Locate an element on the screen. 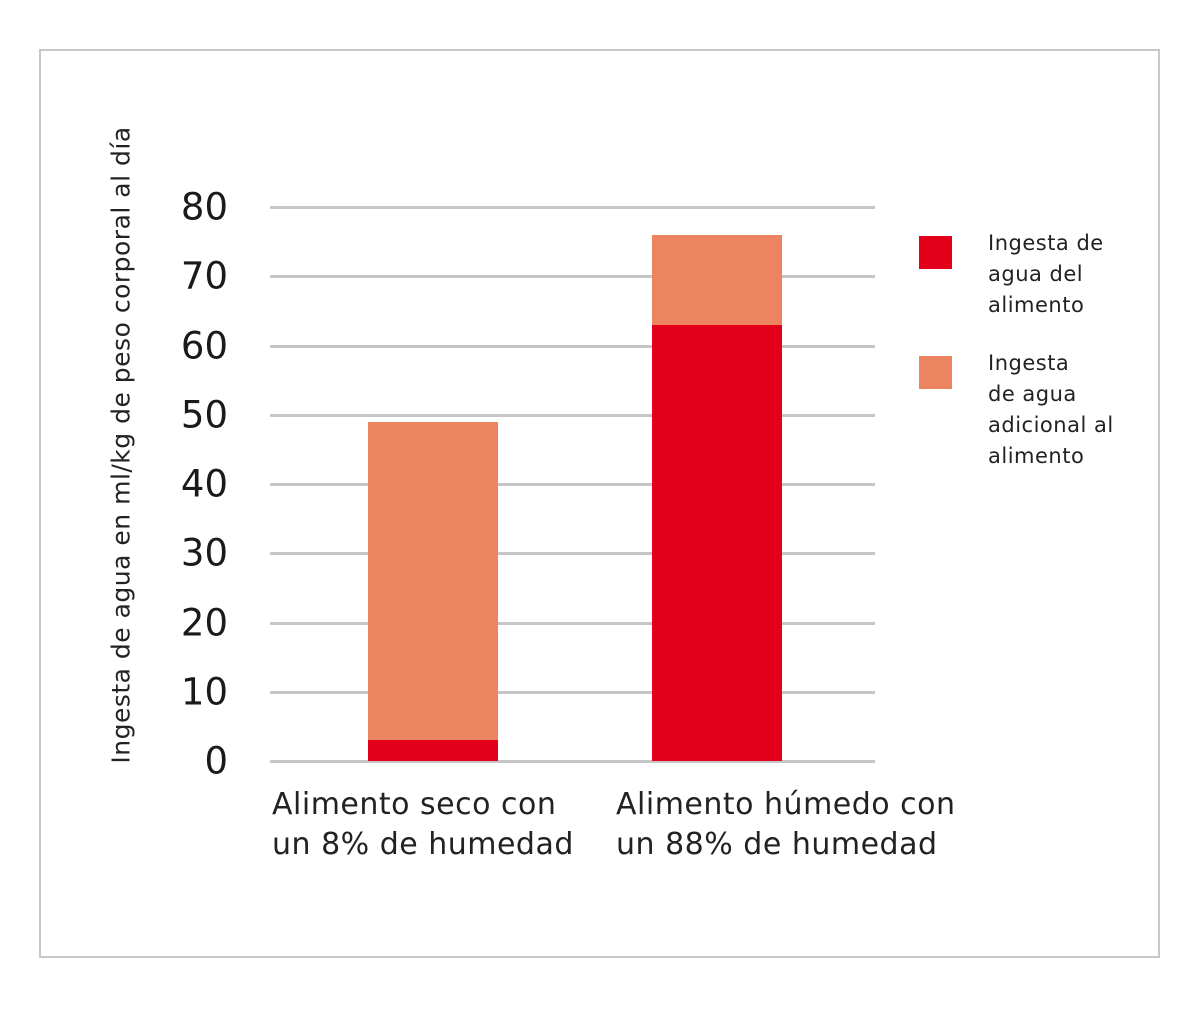  y-tick-label: 80 is located at coordinates (204, 207).